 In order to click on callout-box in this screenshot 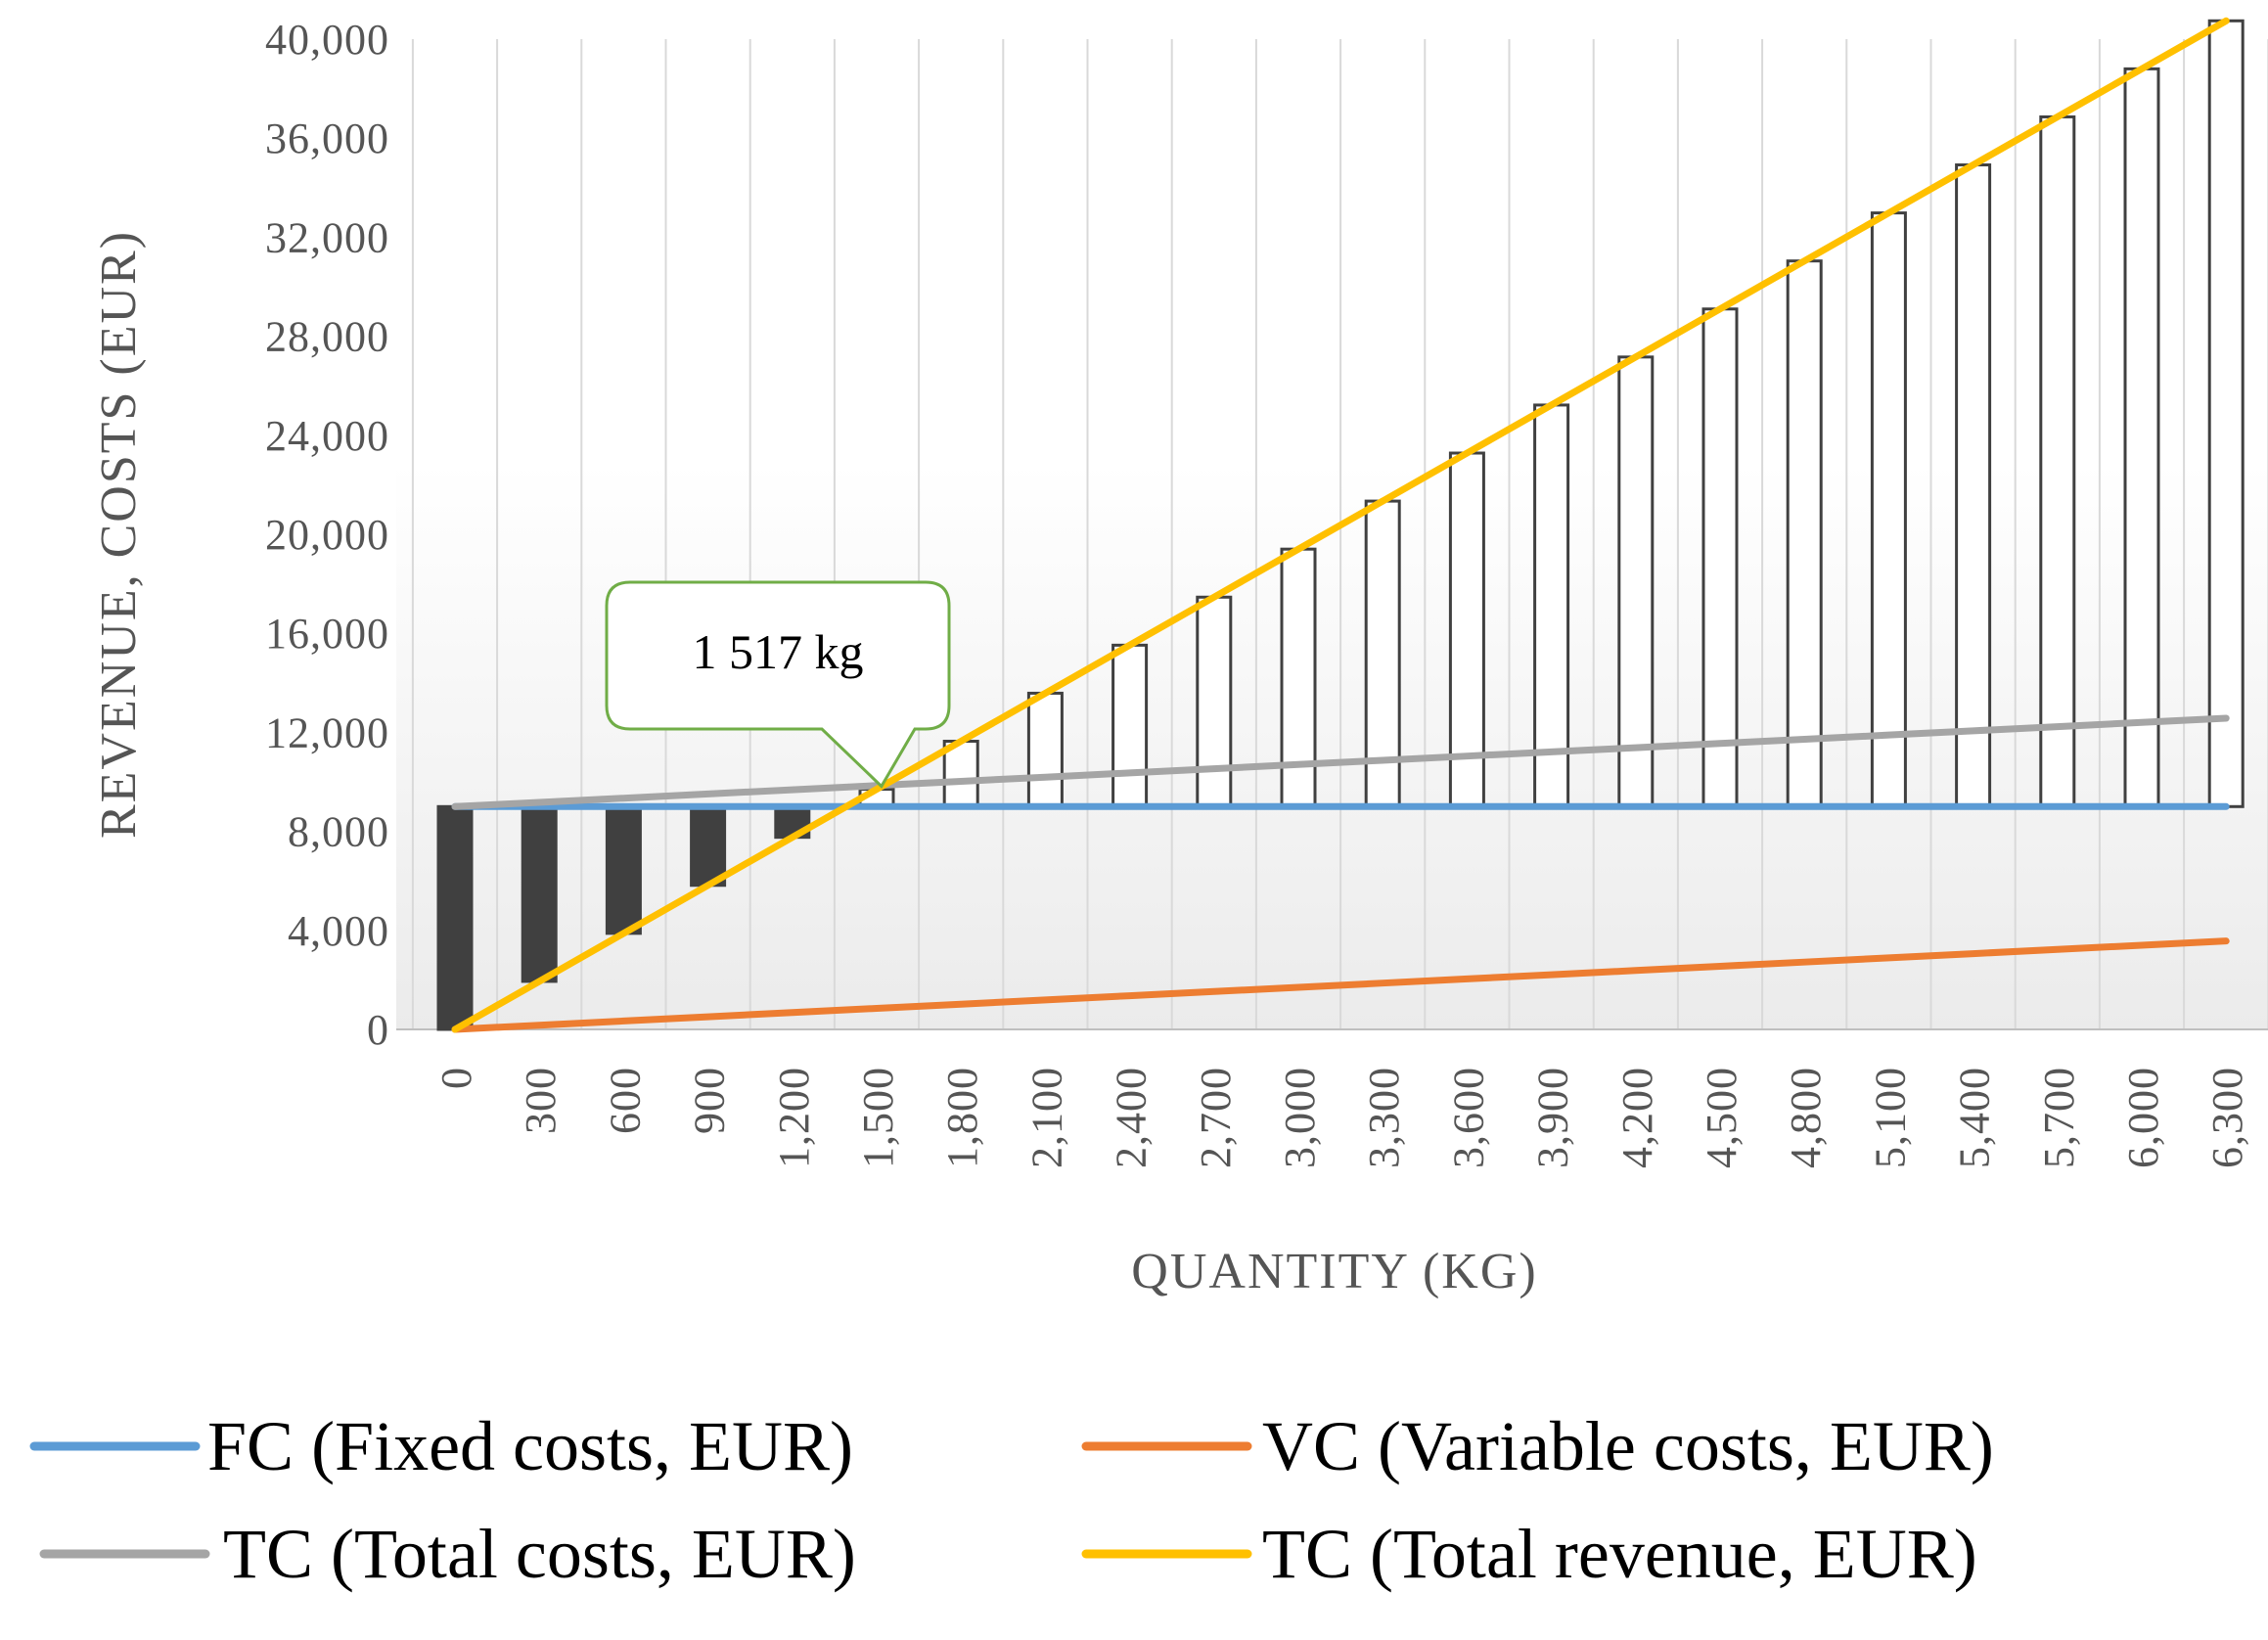, I will do `click(778, 684)`.